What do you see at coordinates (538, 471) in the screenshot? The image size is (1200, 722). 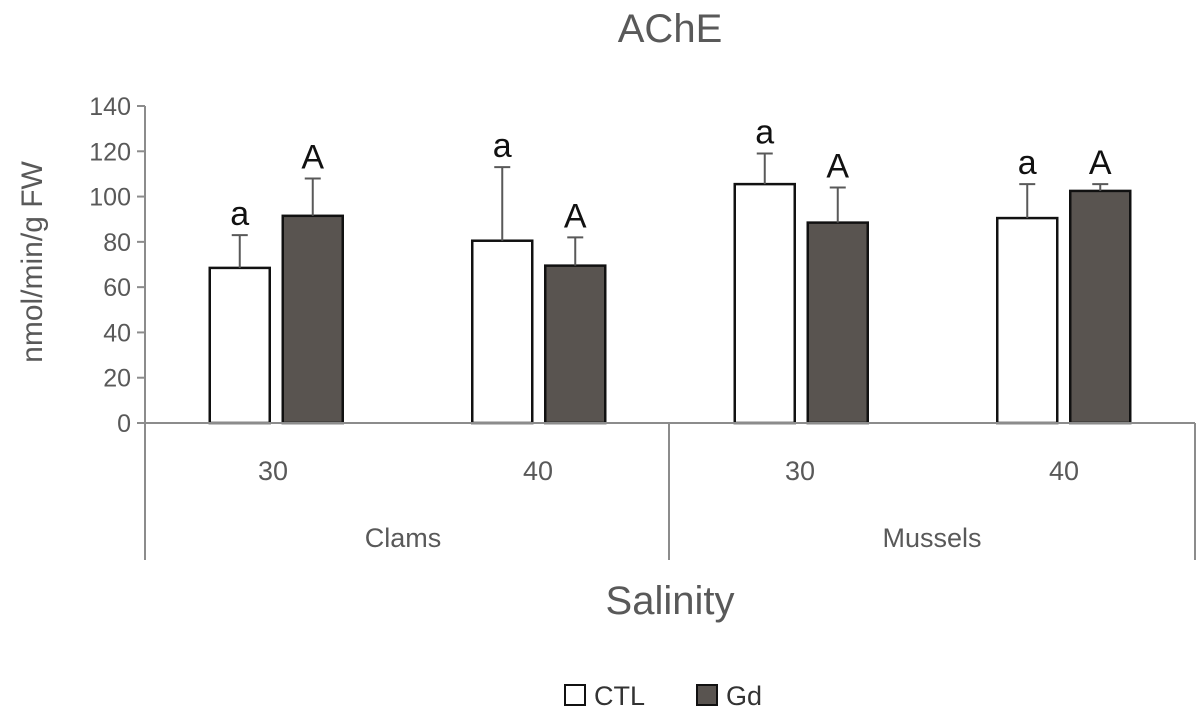 I see `x-tick-label-clams-40: 40` at bounding box center [538, 471].